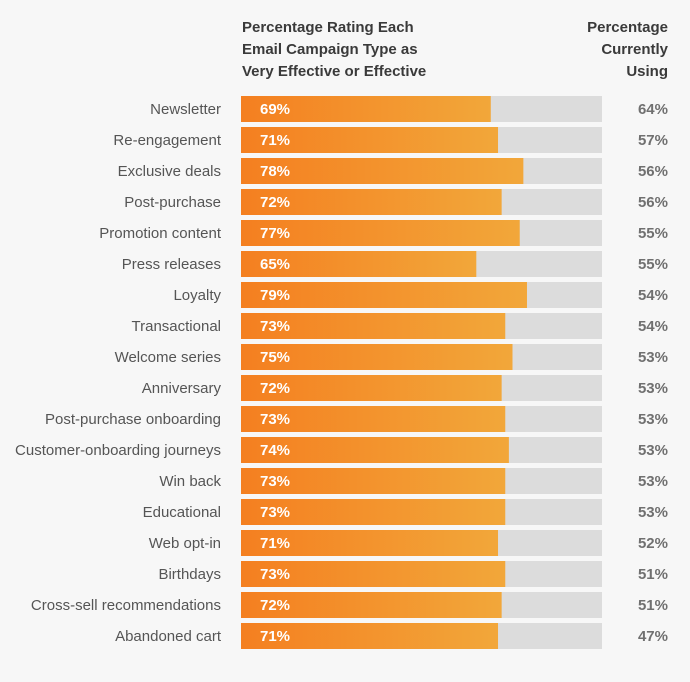 The image size is (690, 682). I want to click on category-label: Post-purchase onboarding, so click(133, 419).